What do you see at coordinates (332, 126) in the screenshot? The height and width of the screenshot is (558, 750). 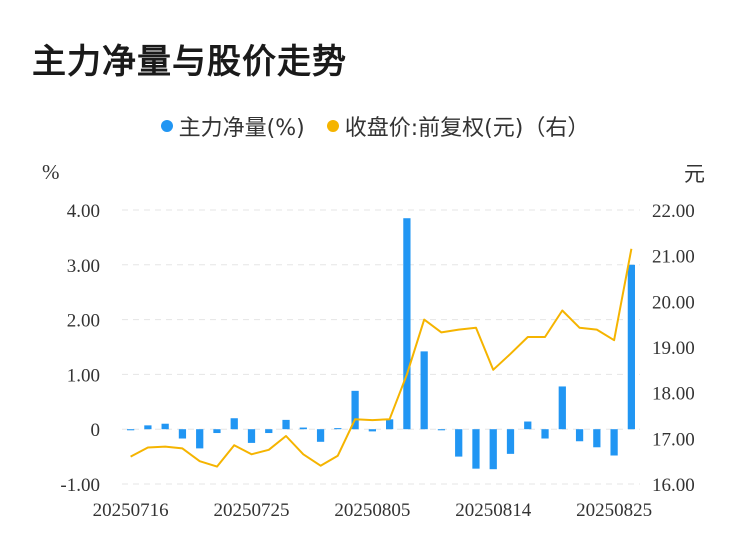 I see `legend-line-marker` at bounding box center [332, 126].